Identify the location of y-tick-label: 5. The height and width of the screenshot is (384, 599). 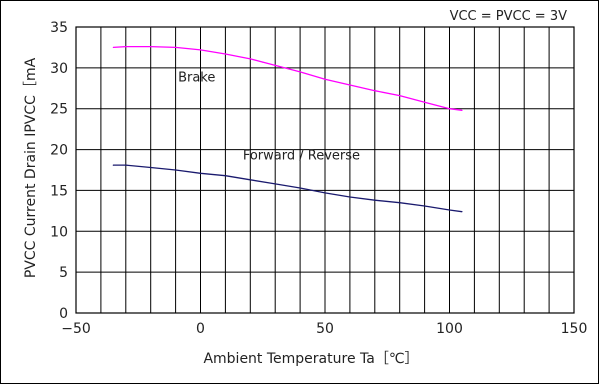
(63, 273).